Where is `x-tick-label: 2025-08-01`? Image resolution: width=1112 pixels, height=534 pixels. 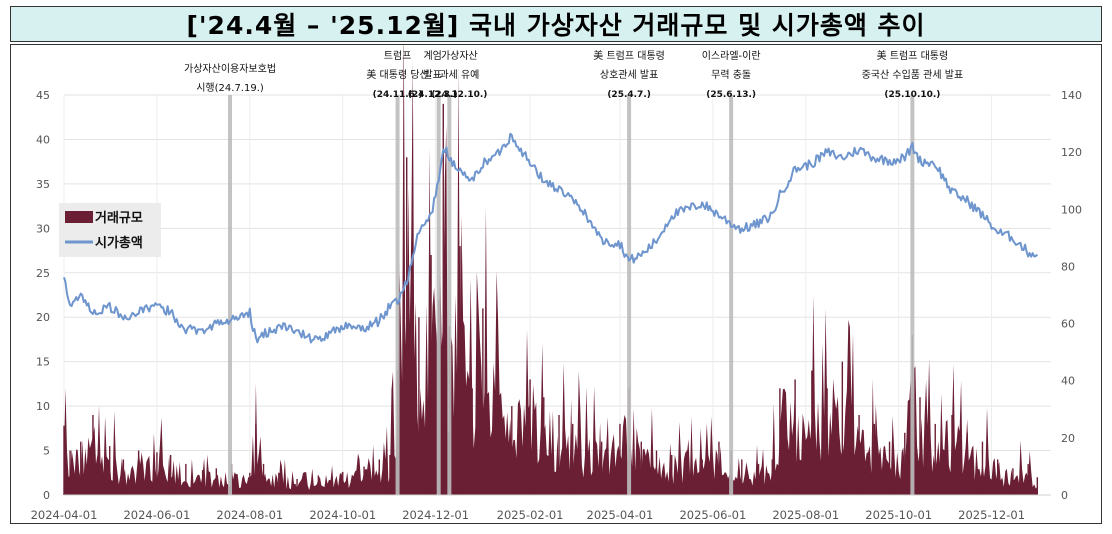 x-tick-label: 2025-08-01 is located at coordinates (805, 515).